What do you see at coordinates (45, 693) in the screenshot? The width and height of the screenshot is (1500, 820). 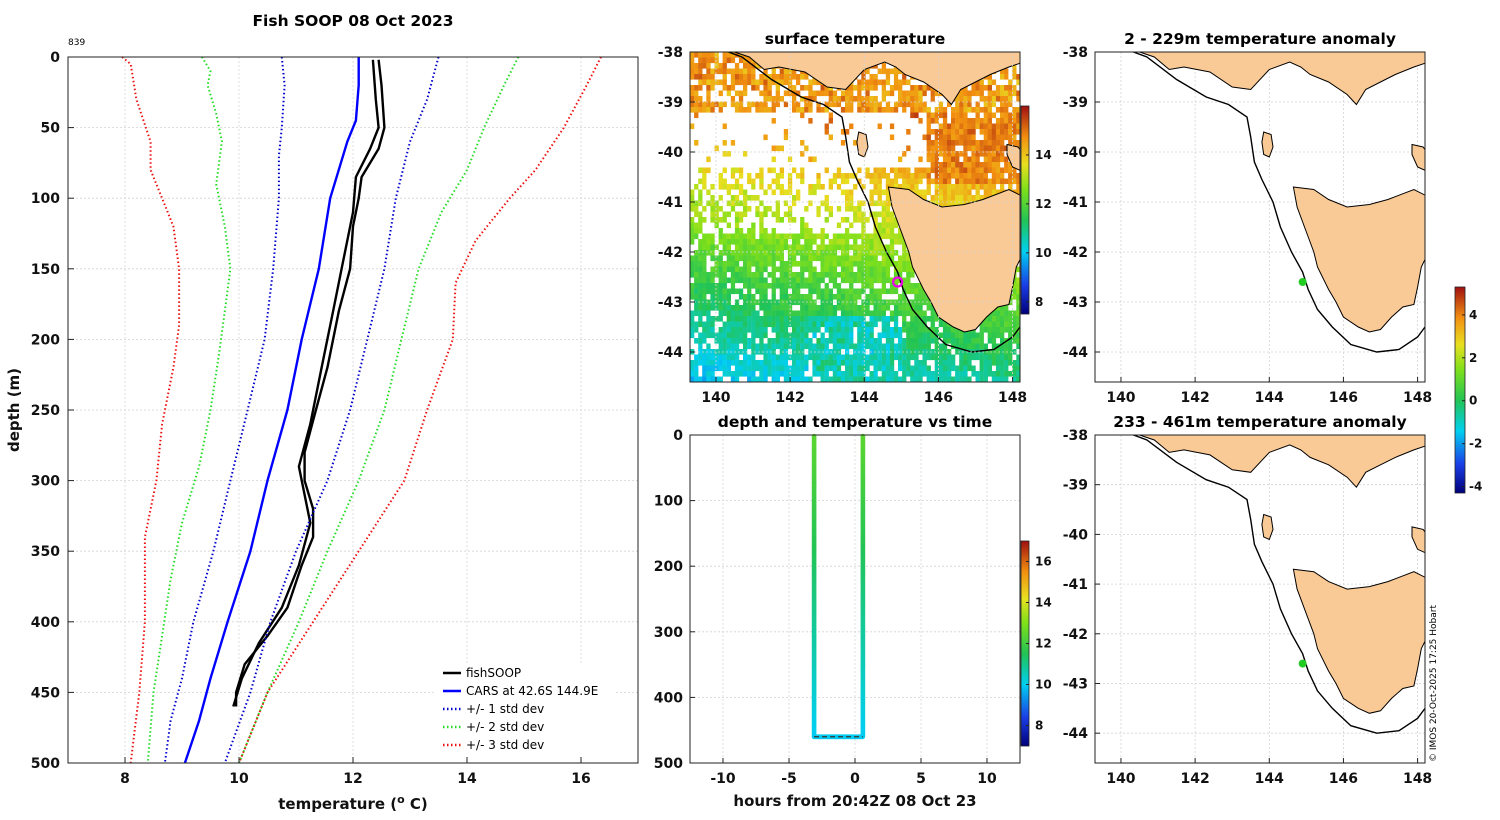 I see `profile-y-tick: 450` at bounding box center [45, 693].